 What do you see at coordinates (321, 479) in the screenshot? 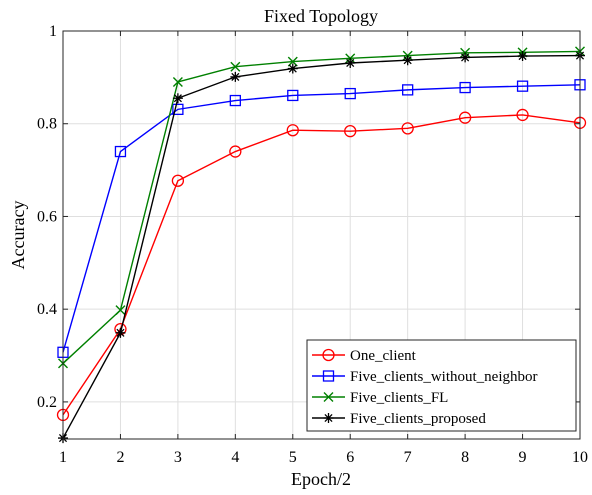
I see `x-axis-label: Epoch/2` at bounding box center [321, 479].